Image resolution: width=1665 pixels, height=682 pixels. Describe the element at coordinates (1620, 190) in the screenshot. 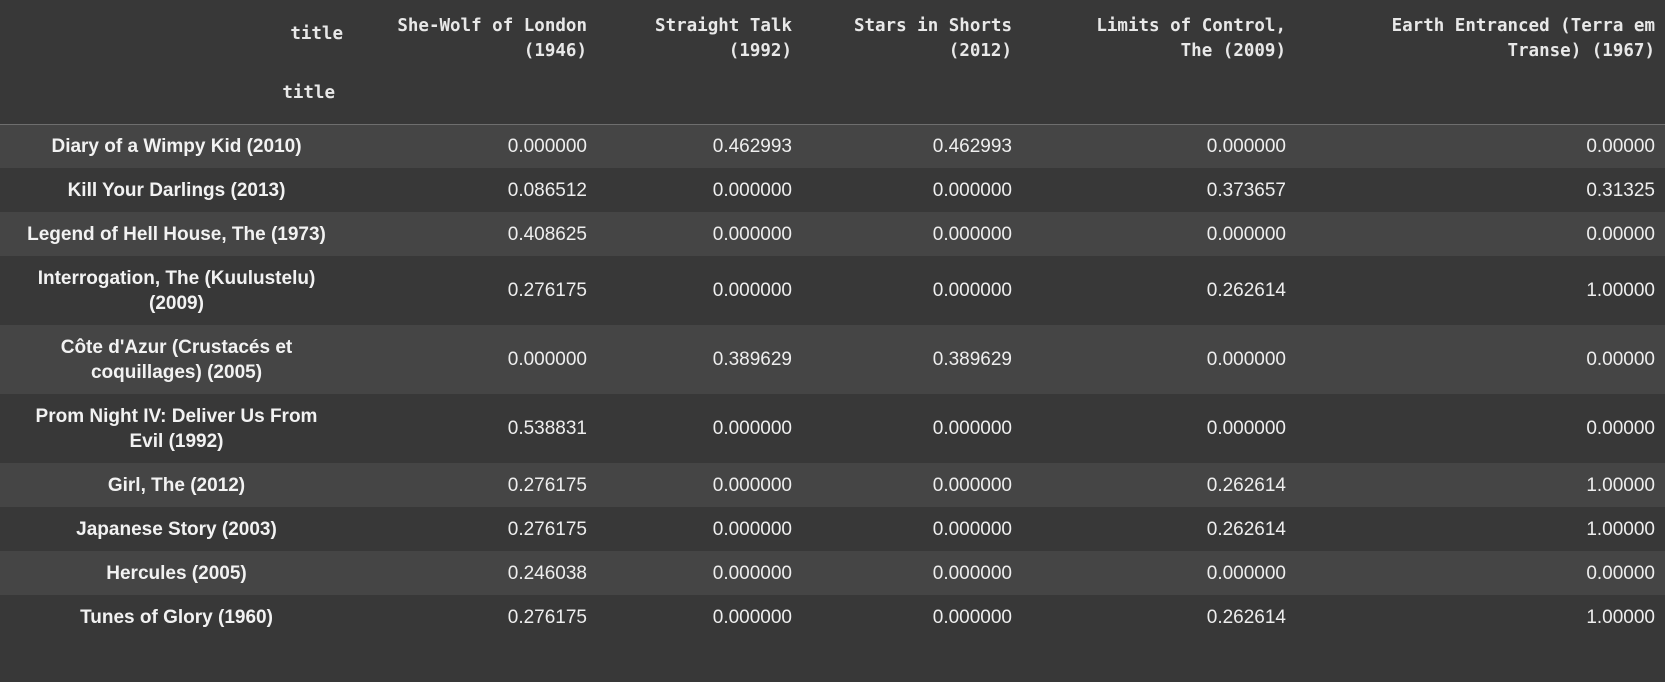

I see `similarity-cell: 0.31325` at that location.